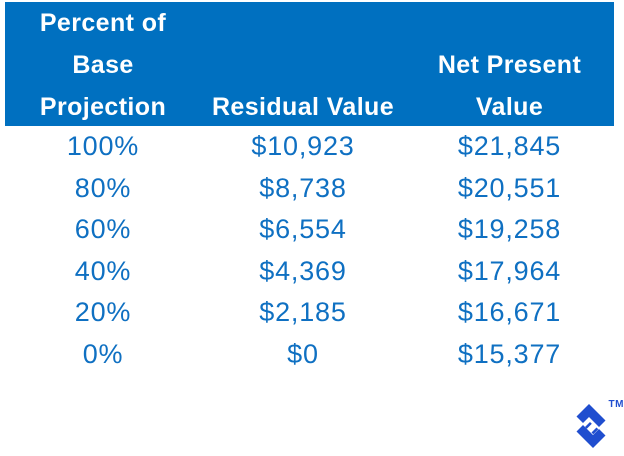  I want to click on cell-percent: 100%, so click(103, 146).